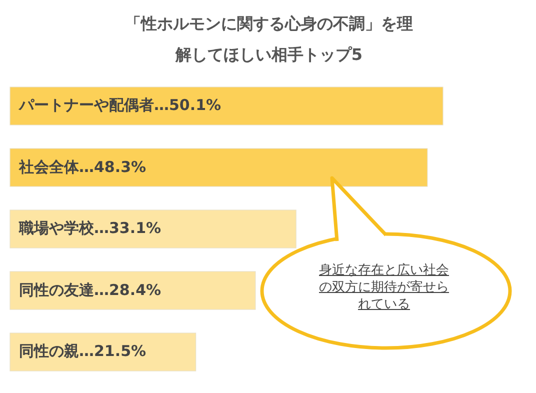 This screenshot has height=393, width=536. I want to click on data-label: …33.1%, so click(128, 228).